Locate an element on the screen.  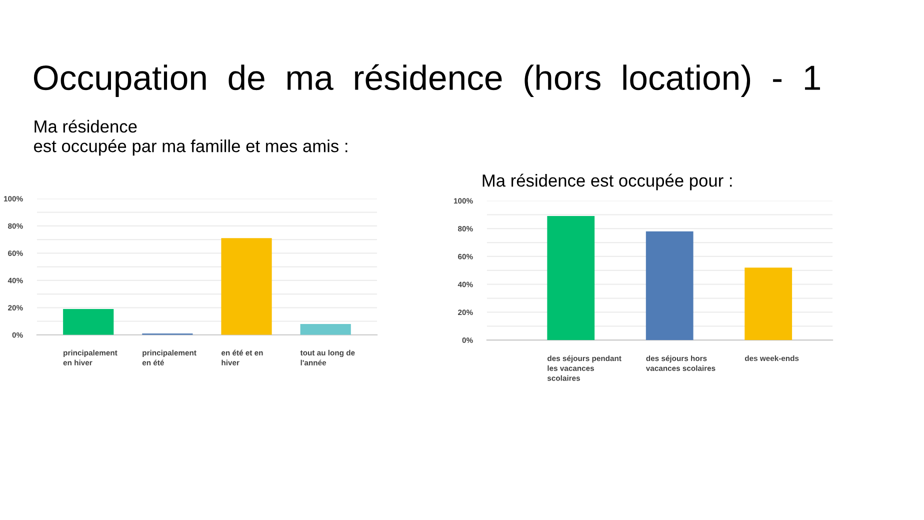
chart-subtitle: Ma résidence est occupée pour : is located at coordinates (607, 182).